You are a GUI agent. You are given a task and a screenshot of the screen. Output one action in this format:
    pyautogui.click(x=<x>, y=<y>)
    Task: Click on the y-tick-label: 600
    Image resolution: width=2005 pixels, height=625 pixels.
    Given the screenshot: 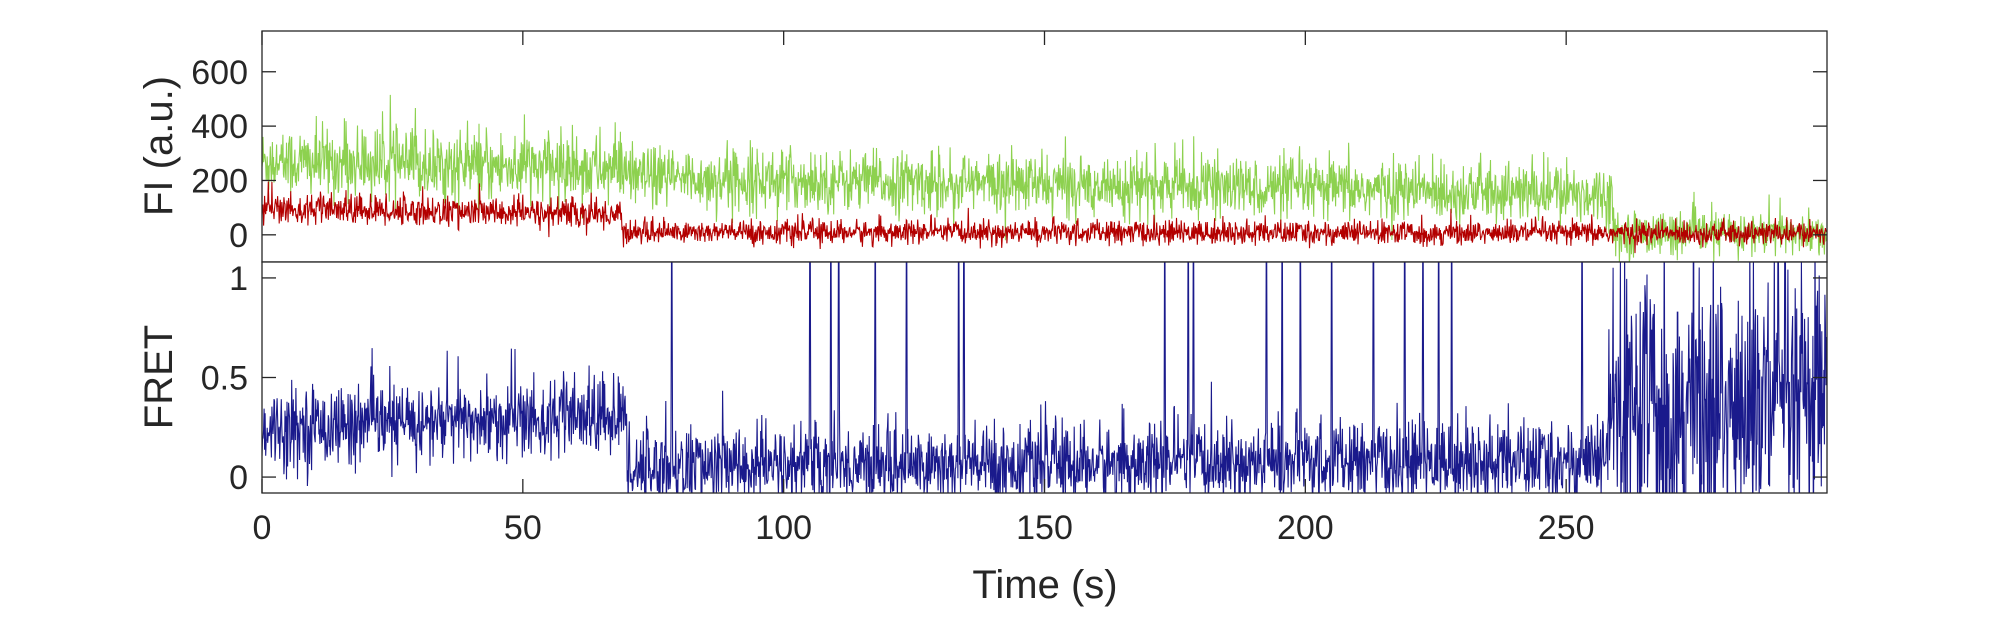 What is the action you would take?
    pyautogui.click(x=219, y=73)
    